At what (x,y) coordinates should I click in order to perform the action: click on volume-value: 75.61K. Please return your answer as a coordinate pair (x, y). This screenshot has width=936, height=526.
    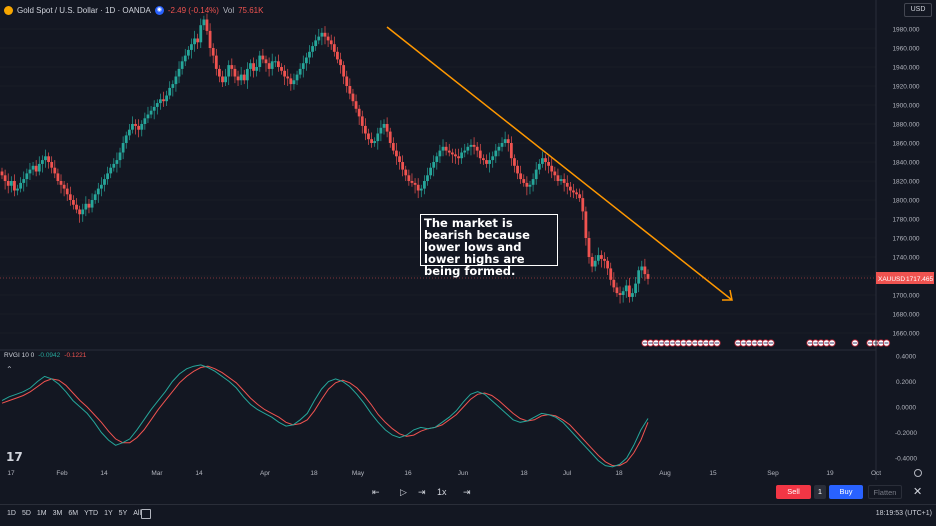
    Looking at the image, I should click on (251, 10).